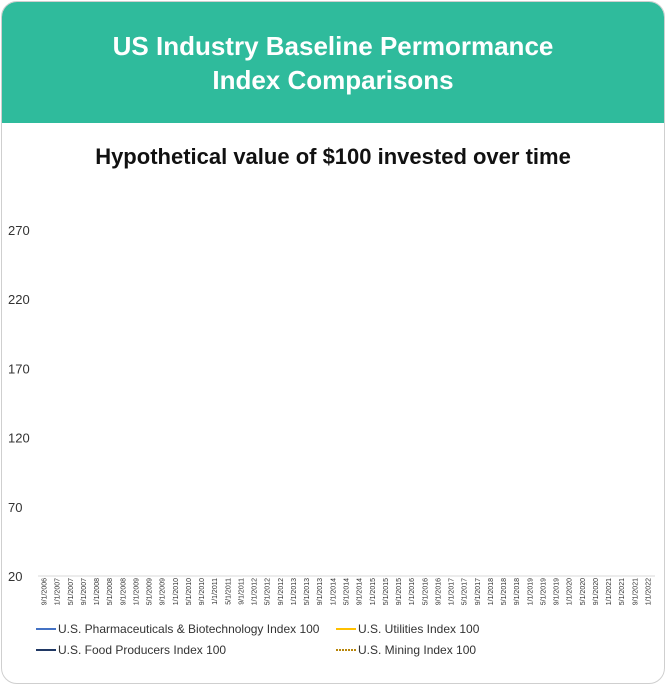 The width and height of the screenshot is (668, 687). What do you see at coordinates (136, 591) in the screenshot?
I see `x-tick-label: 1/1/2009` at bounding box center [136, 591].